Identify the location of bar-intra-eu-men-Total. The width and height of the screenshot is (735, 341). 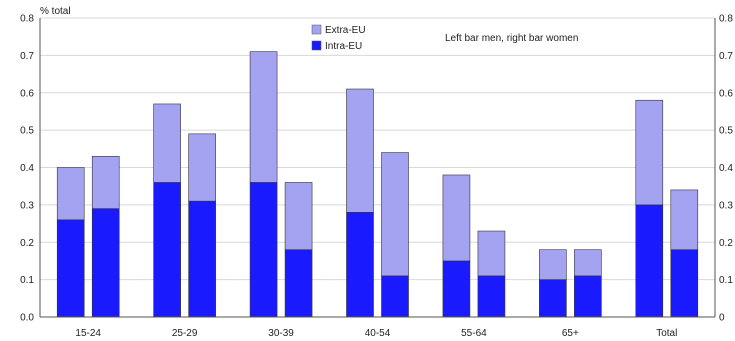
(649, 261).